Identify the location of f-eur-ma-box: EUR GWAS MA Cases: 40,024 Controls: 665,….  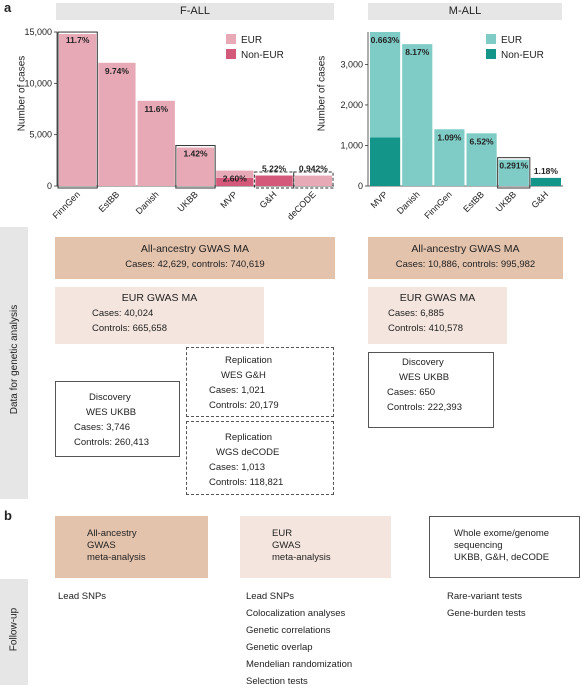
(159, 315).